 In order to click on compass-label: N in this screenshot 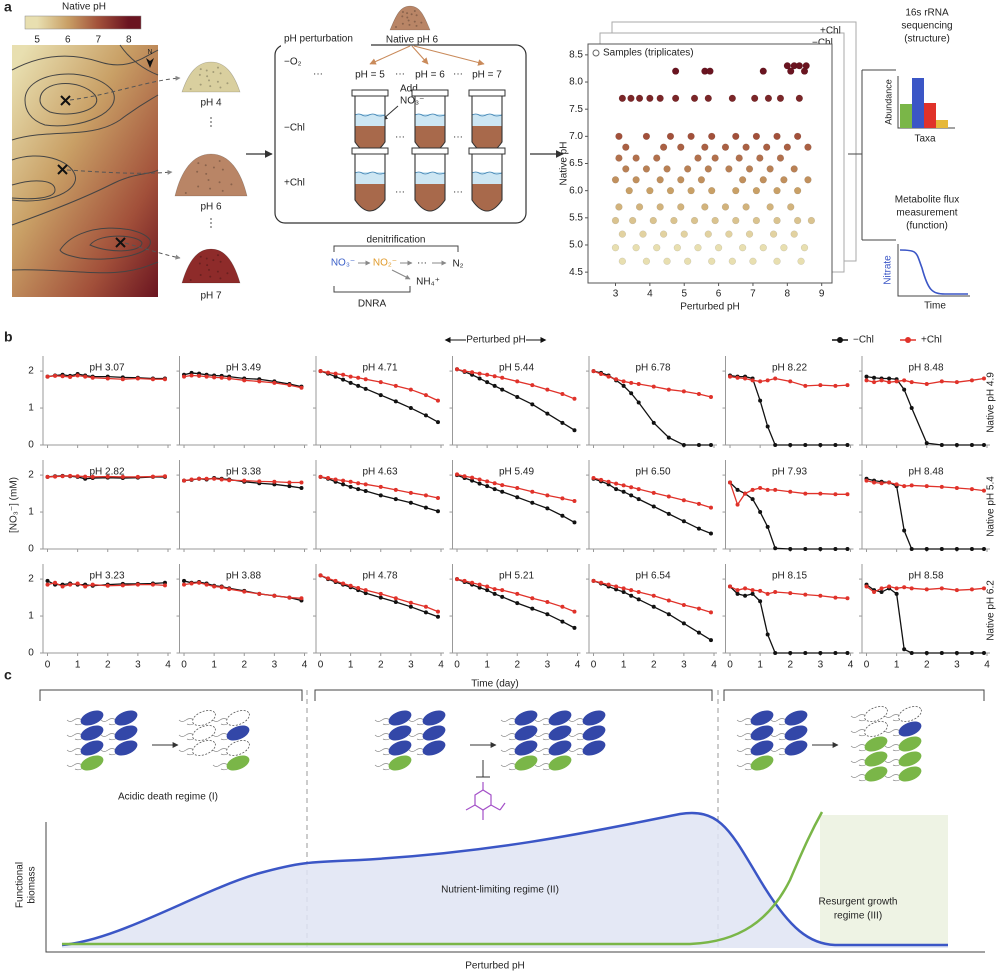, I will do `click(149, 52)`.